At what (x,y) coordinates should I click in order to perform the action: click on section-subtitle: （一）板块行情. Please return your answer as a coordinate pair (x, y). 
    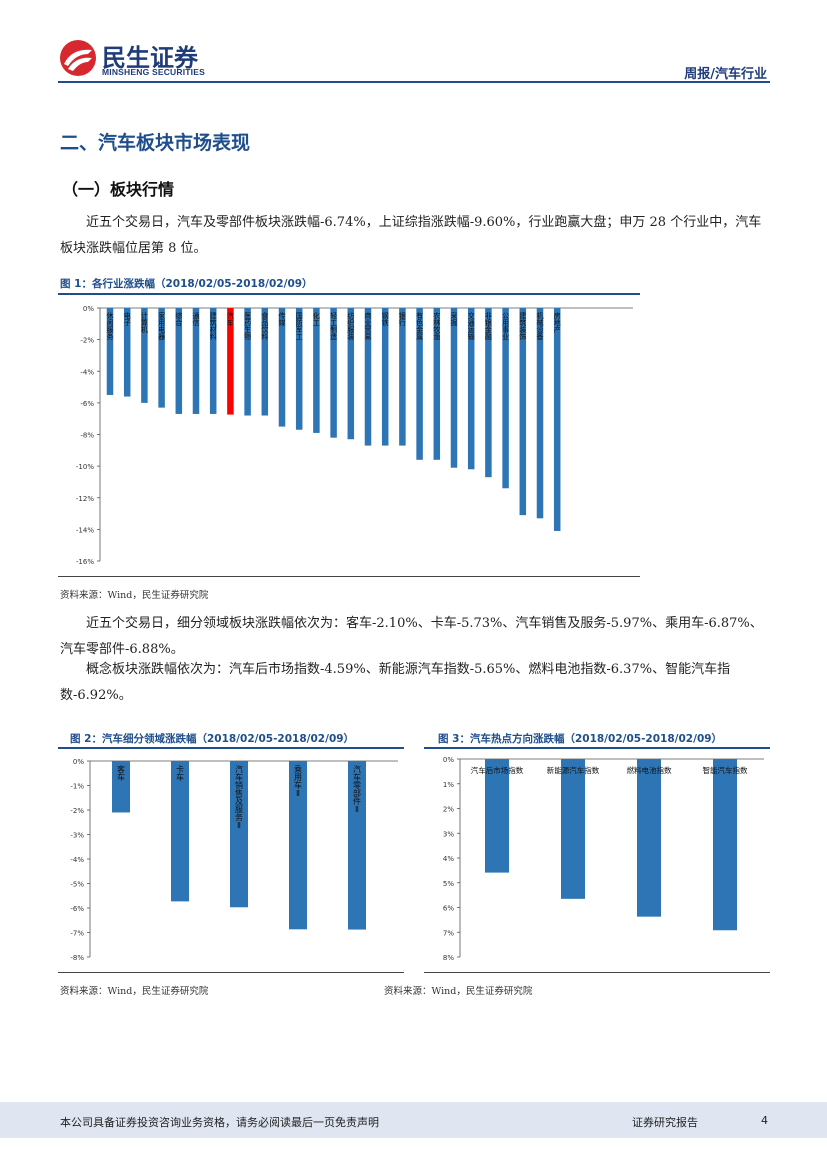
    Looking at the image, I should click on (118, 189).